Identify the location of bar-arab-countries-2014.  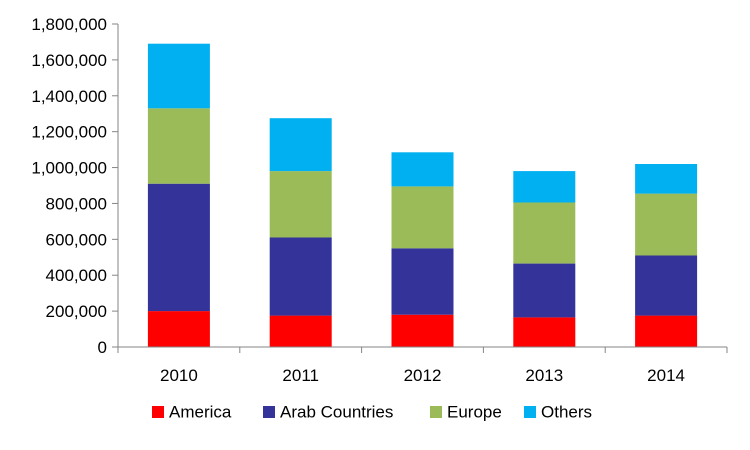
(666, 285).